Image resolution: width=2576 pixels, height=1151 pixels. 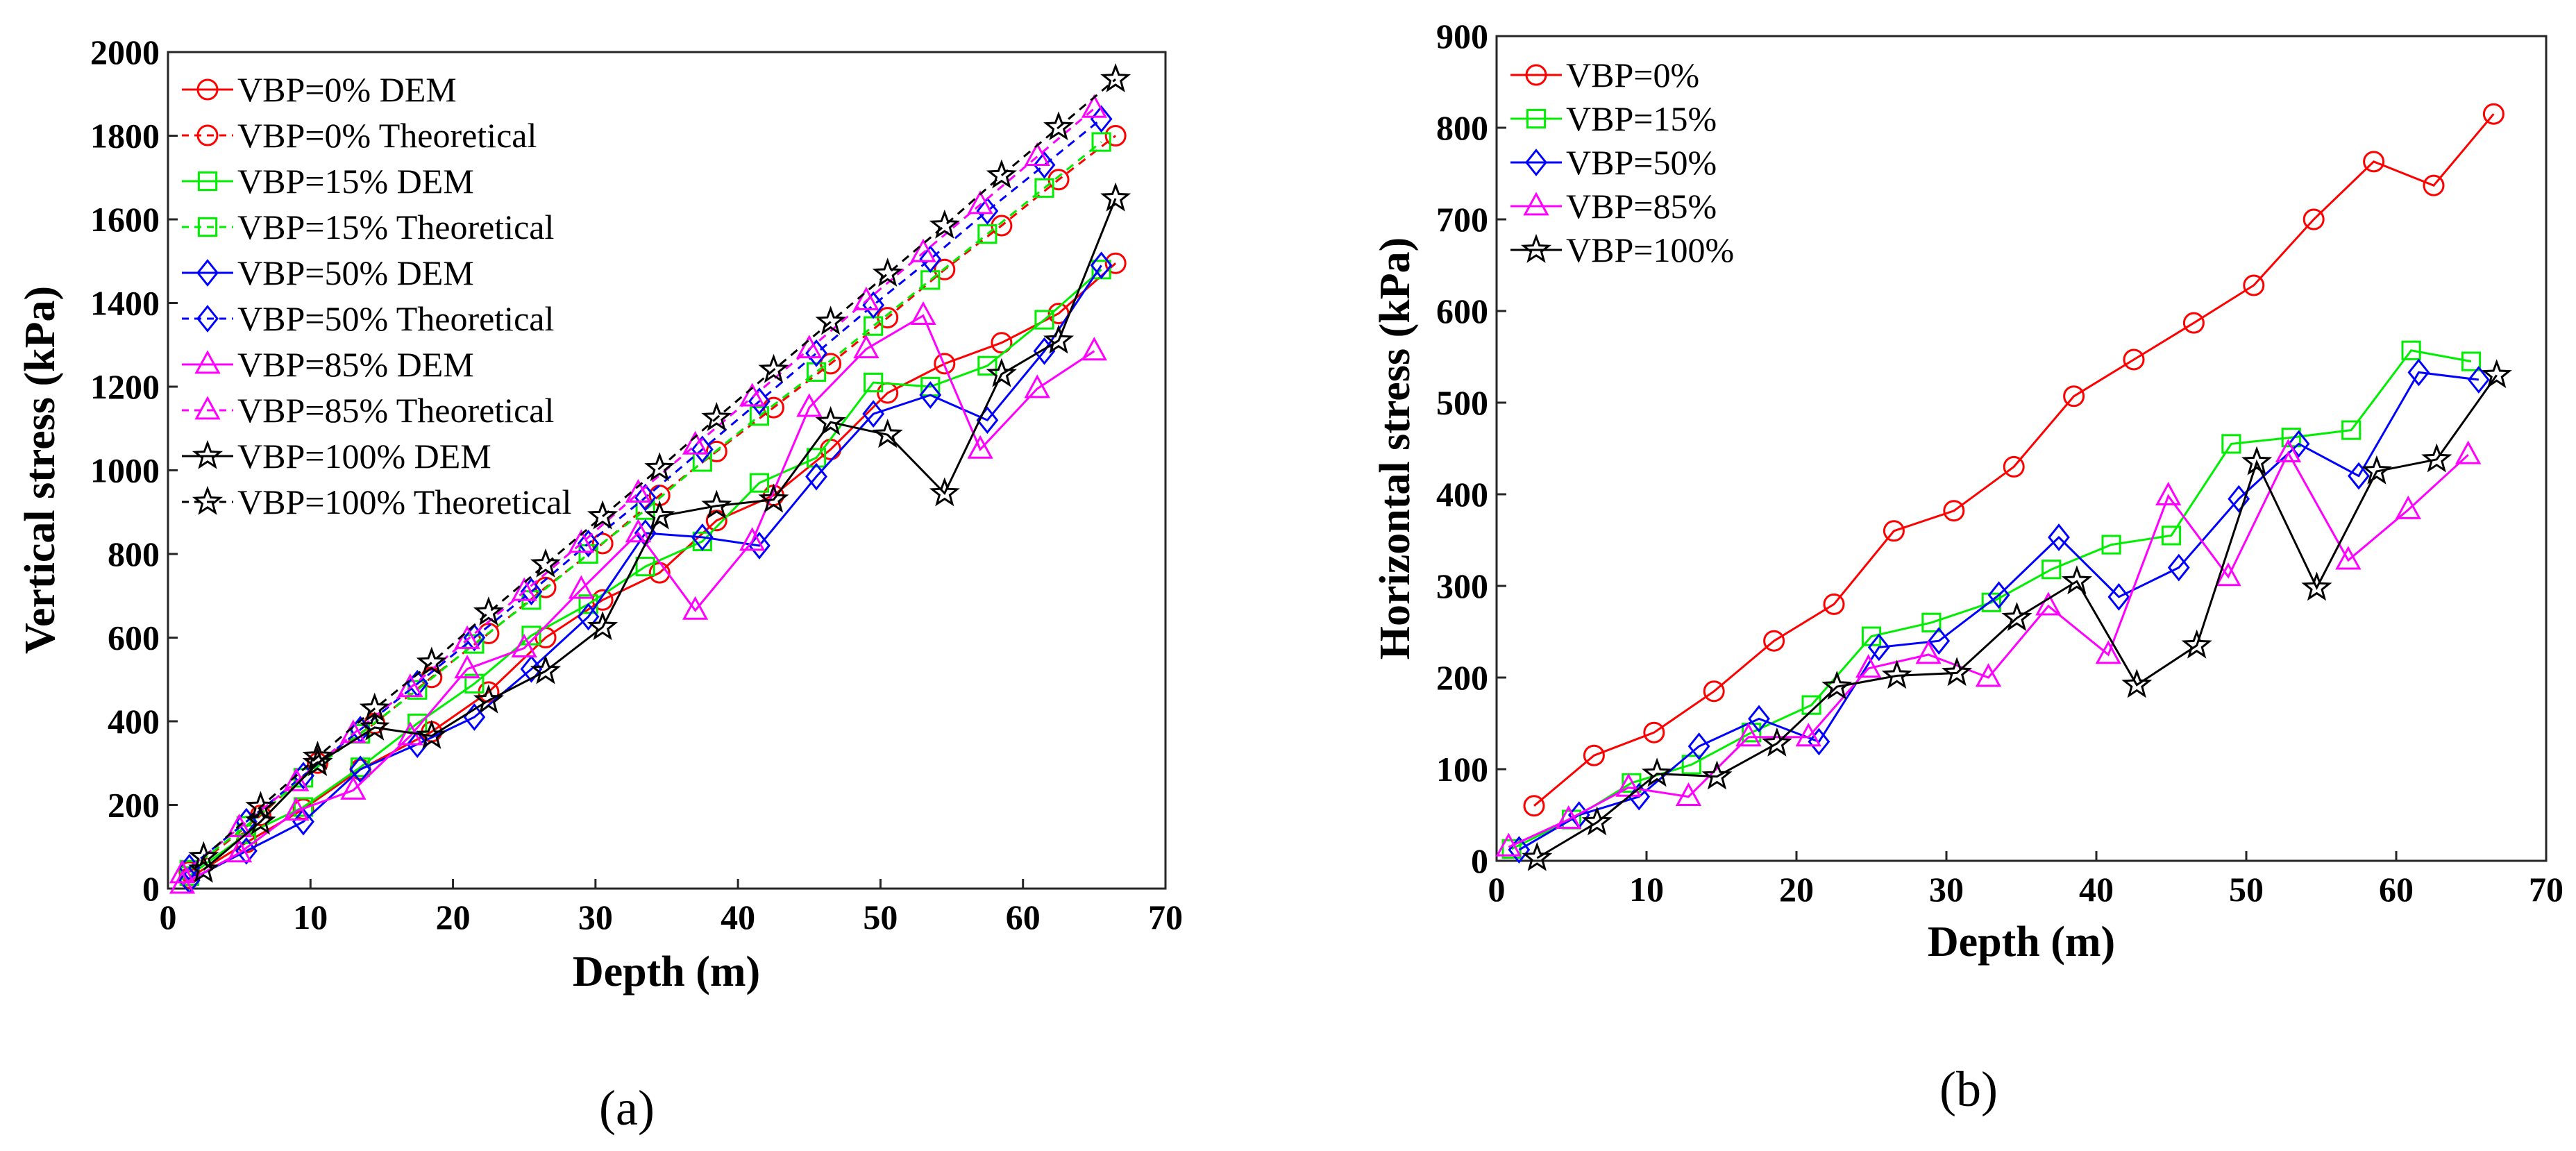 I want to click on y-tick-label: 300, so click(x=1462, y=585).